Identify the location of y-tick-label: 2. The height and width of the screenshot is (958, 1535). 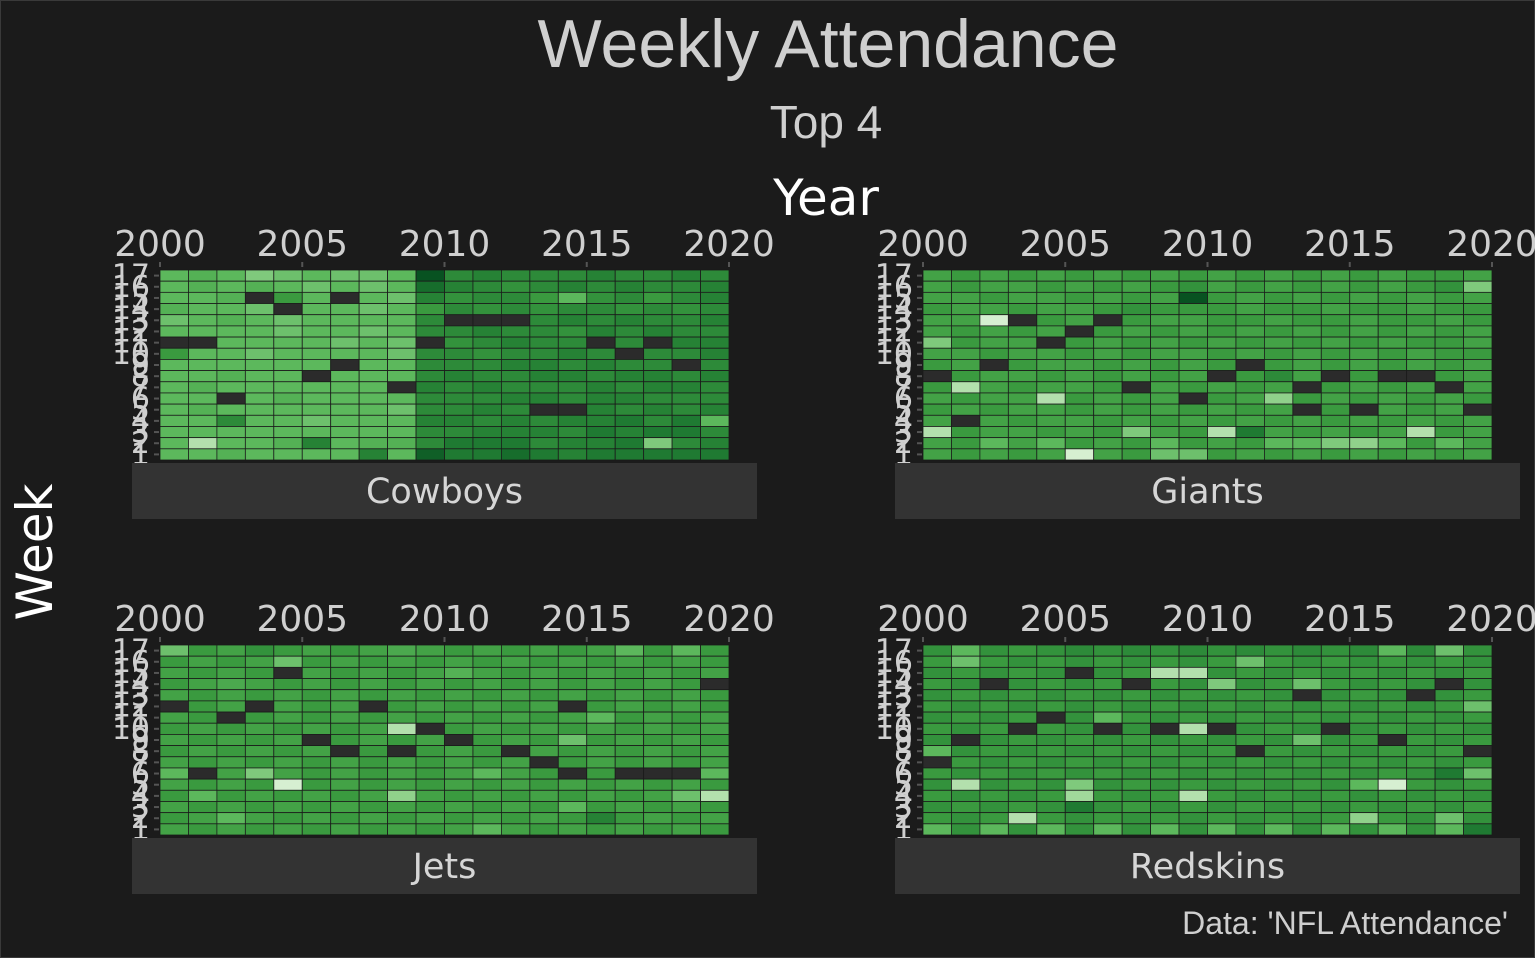
(903, 443).